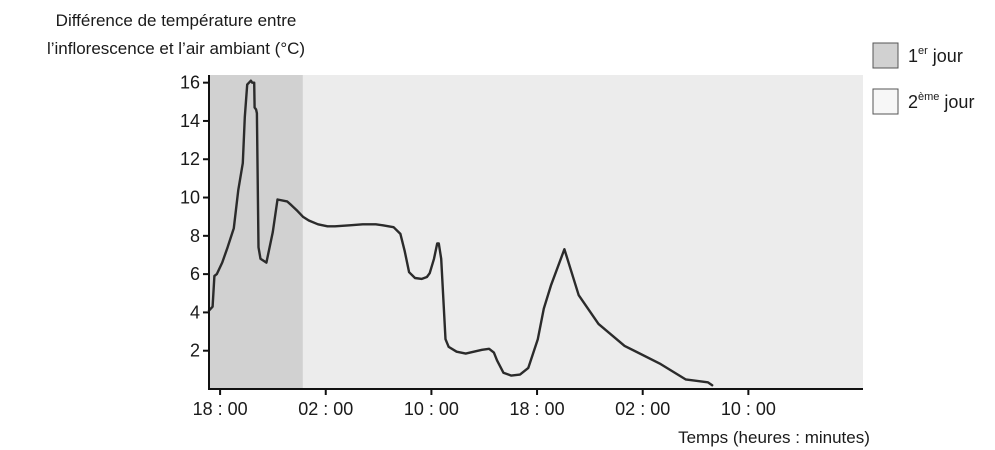 This screenshot has width=995, height=450. I want to click on legend-label-2: 2ème jour, so click(941, 101).